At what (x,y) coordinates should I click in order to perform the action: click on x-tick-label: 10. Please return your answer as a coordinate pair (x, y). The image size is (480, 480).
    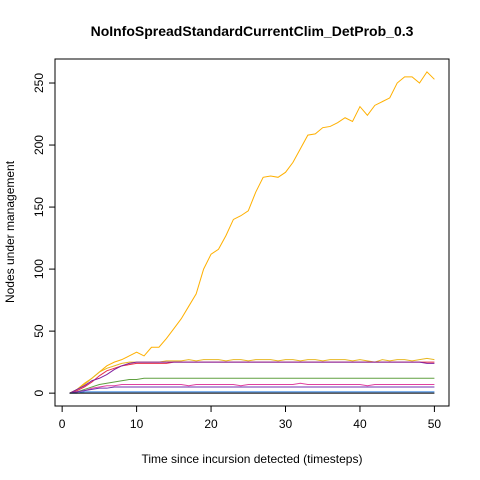
    Looking at the image, I should click on (137, 424).